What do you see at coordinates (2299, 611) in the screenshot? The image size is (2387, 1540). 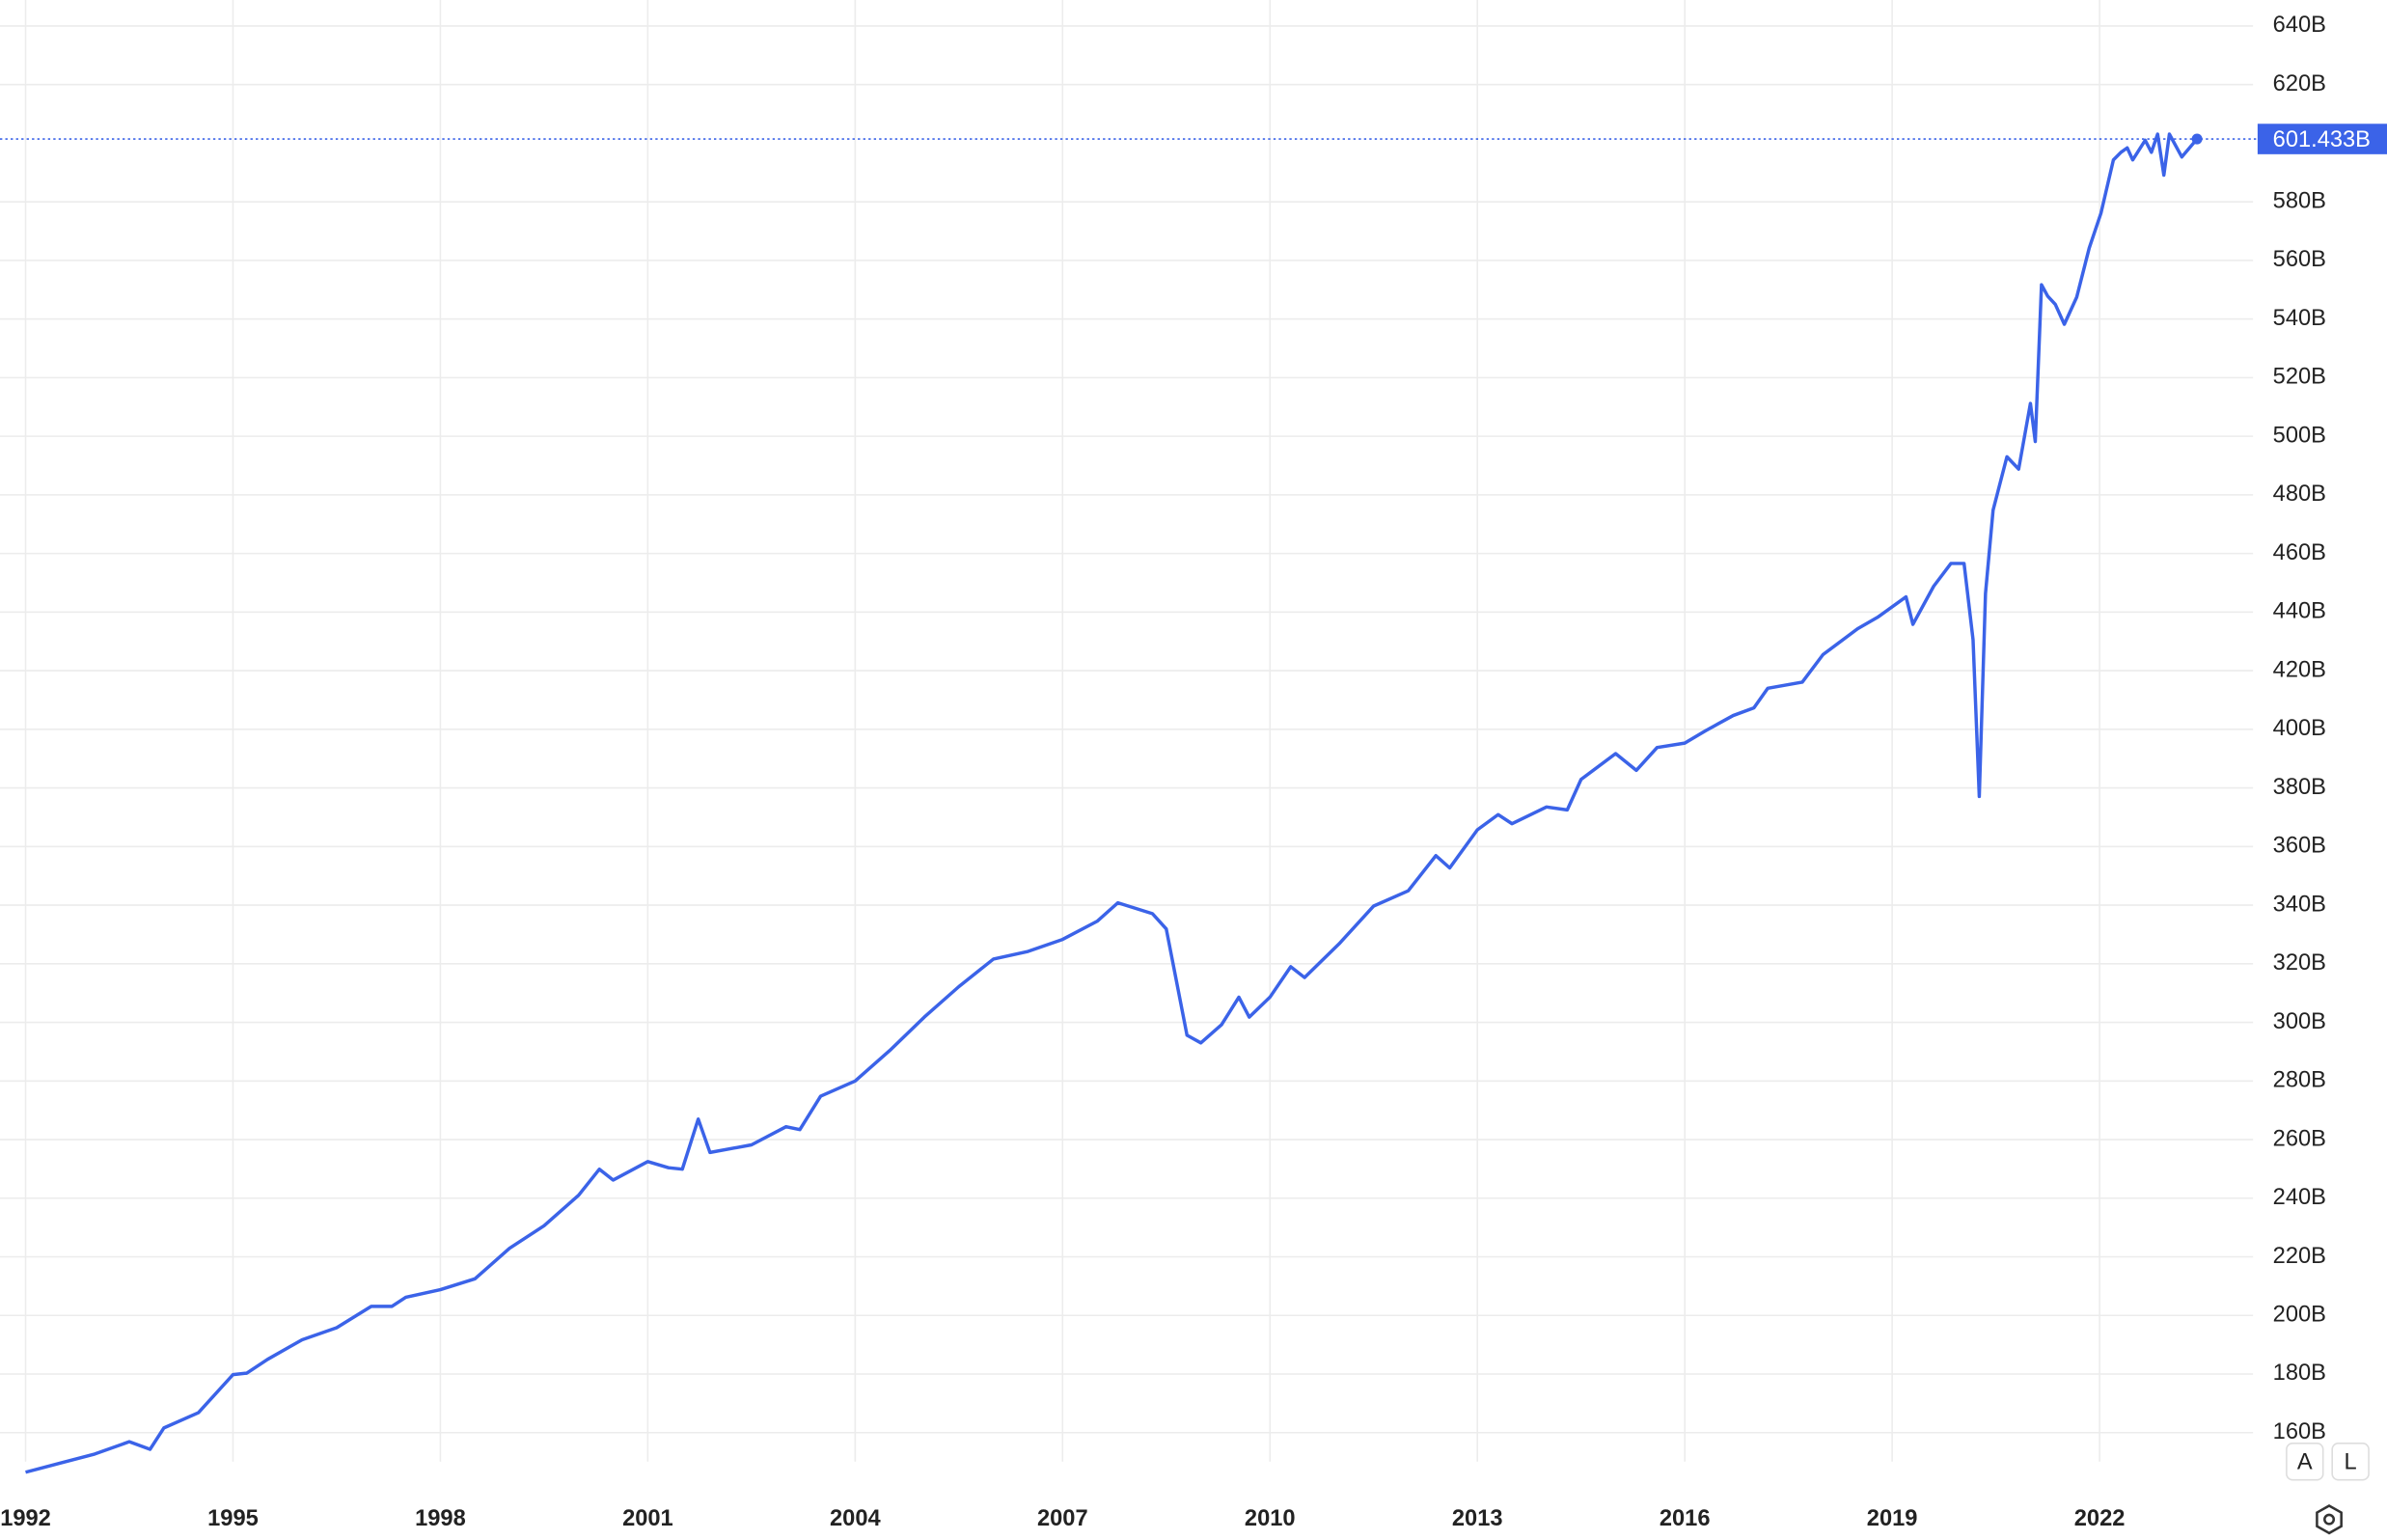 I see `y-tick-label: 440B` at bounding box center [2299, 611].